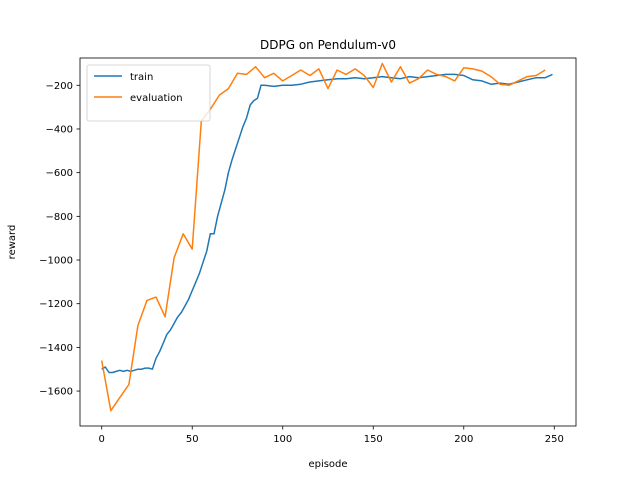 The image size is (640, 480). I want to click on y-tick-label: −200, so click(59, 86).